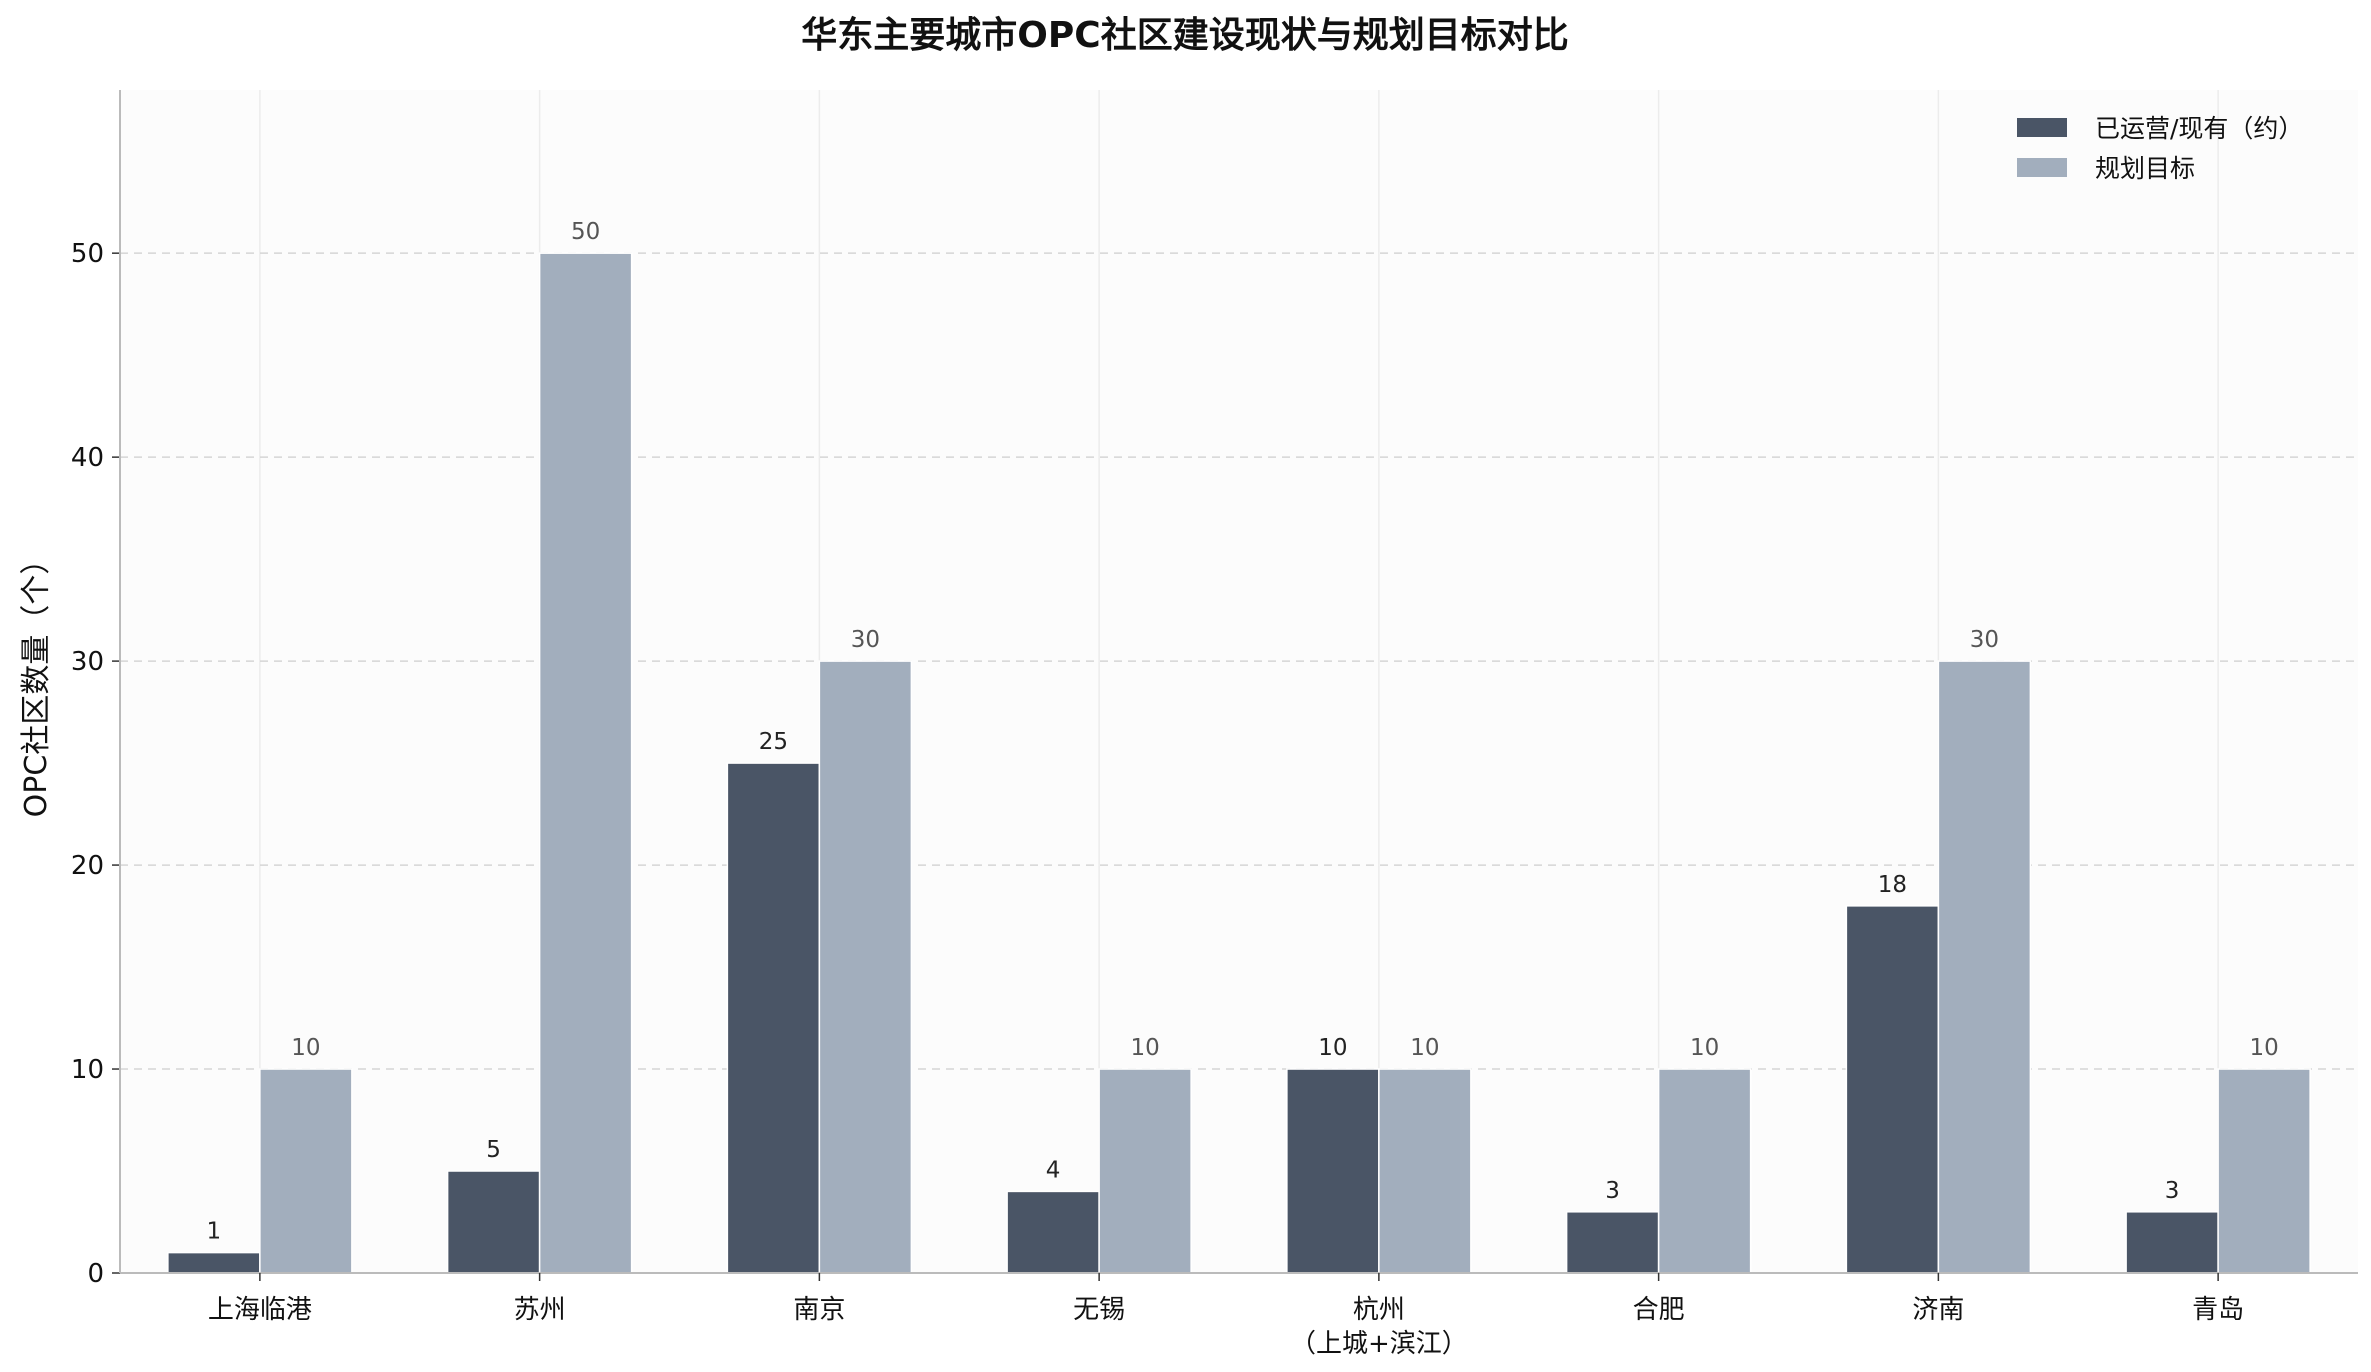  What do you see at coordinates (819, 1310) in the screenshot?
I see `x-tick-label: 南京` at bounding box center [819, 1310].